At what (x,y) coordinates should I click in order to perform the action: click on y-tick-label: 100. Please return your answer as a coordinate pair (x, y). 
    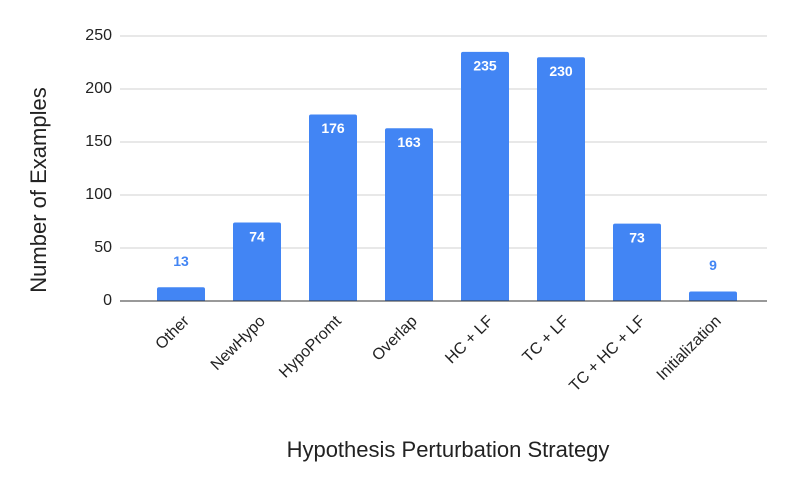
    Looking at the image, I should click on (98, 194).